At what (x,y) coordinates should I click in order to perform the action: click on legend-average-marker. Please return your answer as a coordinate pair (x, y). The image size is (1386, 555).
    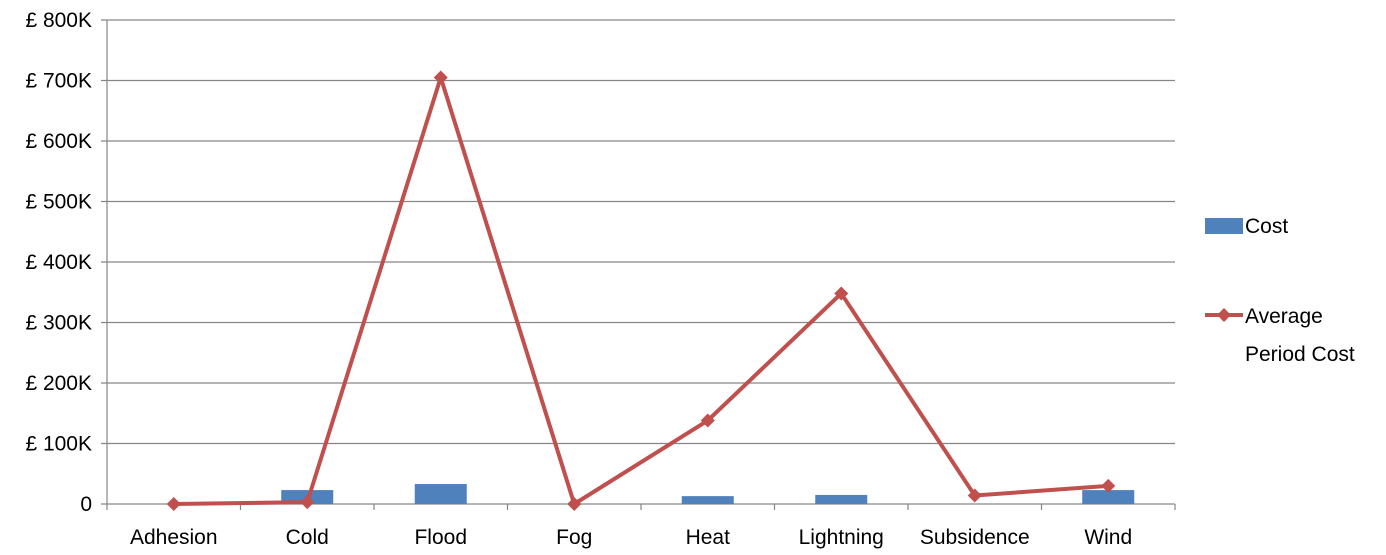
    Looking at the image, I should click on (1224, 315).